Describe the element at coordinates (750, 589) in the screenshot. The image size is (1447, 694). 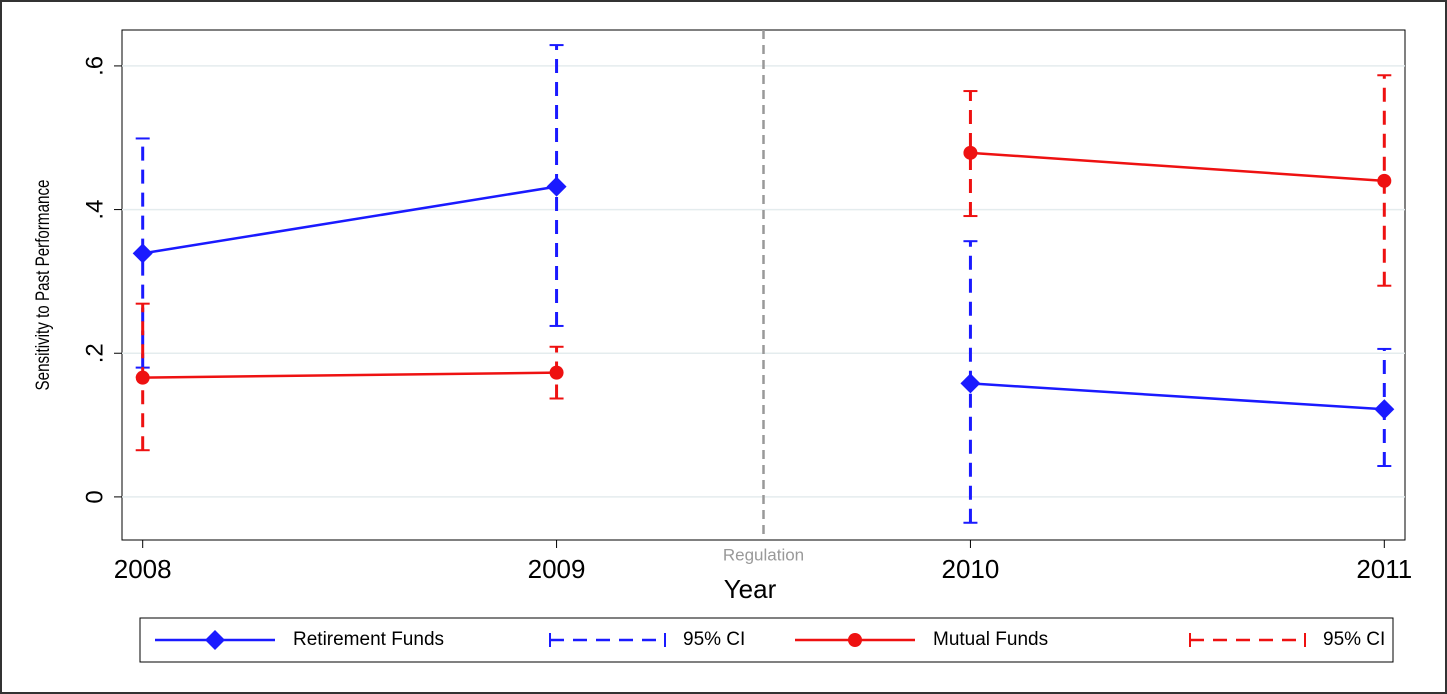
I see `x-axis-label: Year` at that location.